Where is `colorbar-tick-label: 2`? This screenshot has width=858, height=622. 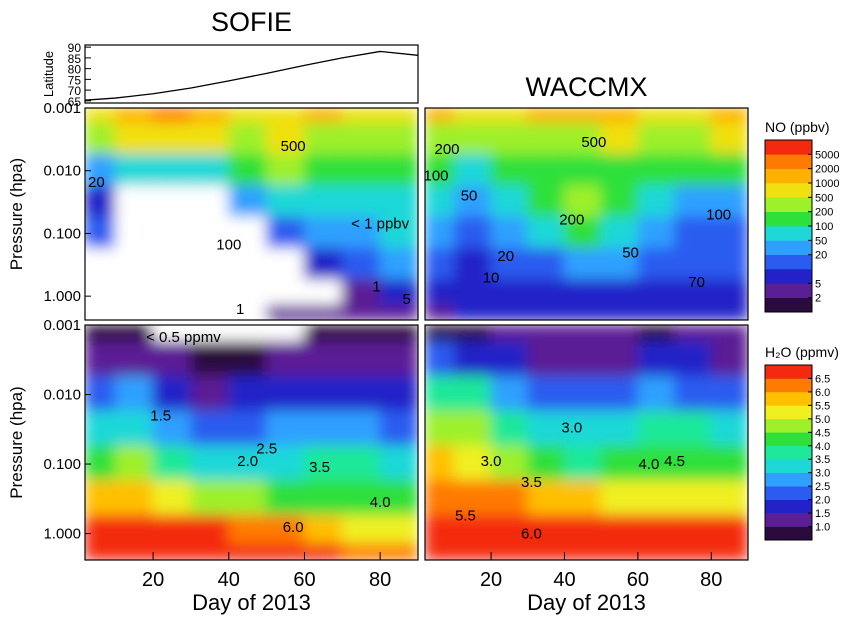
colorbar-tick-label: 2 is located at coordinates (818, 299).